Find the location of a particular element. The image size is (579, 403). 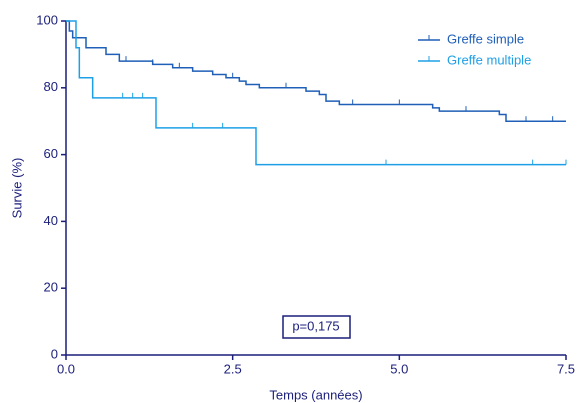

y-axis-label: Survie (%) is located at coordinates (16, 188).